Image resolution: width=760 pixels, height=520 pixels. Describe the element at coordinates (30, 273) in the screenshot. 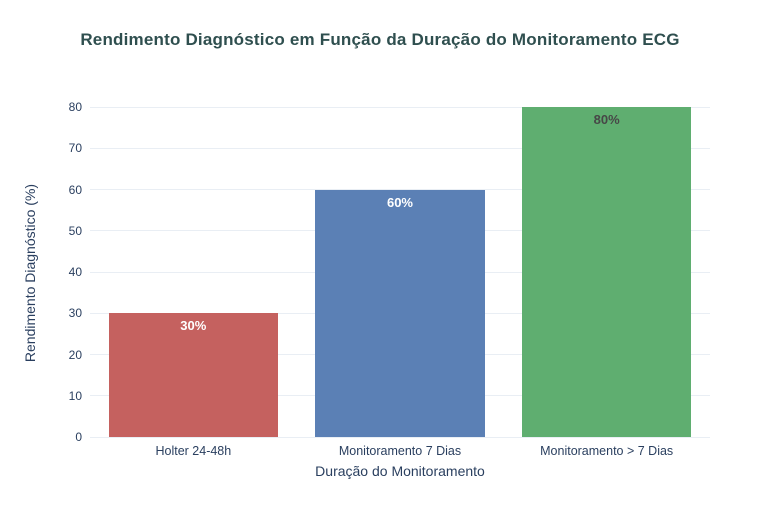

I see `y-axis-title: Rendimento Diagnóstico (%)` at that location.